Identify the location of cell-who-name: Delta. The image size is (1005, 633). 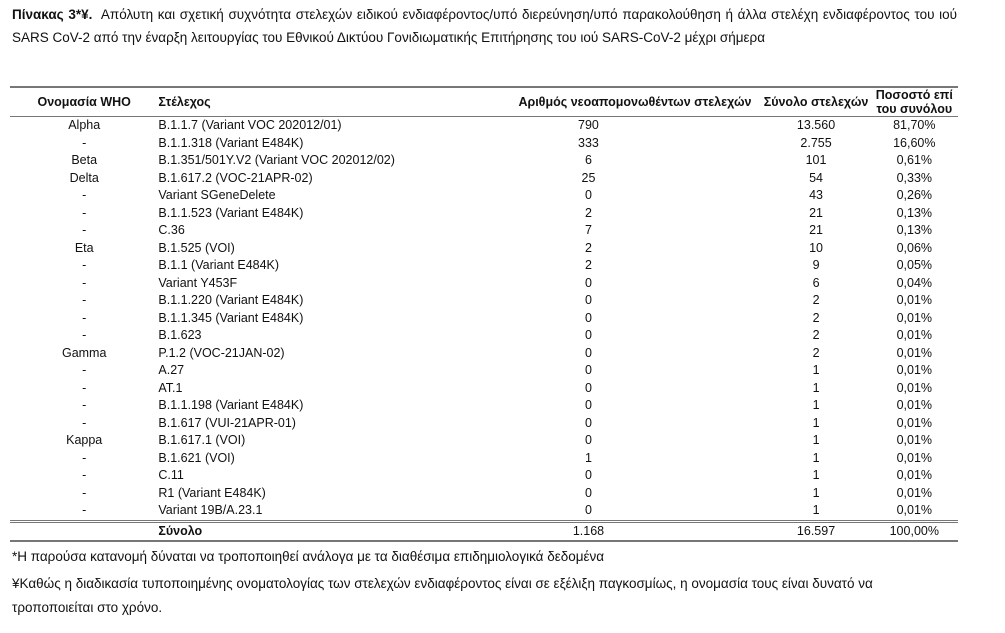
(84, 177).